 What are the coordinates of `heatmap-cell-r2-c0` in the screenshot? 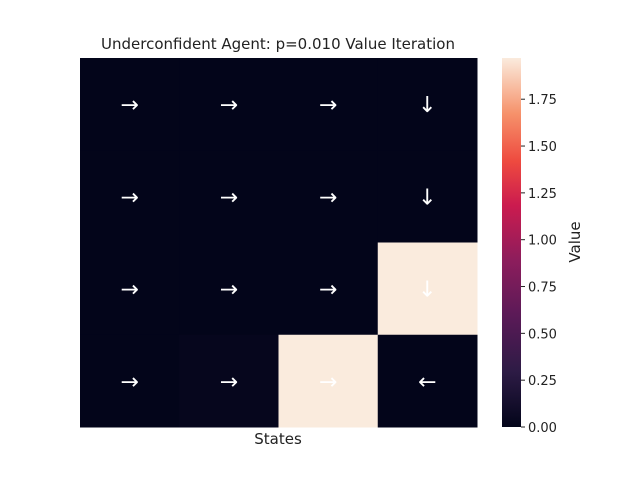 It's located at (130, 289).